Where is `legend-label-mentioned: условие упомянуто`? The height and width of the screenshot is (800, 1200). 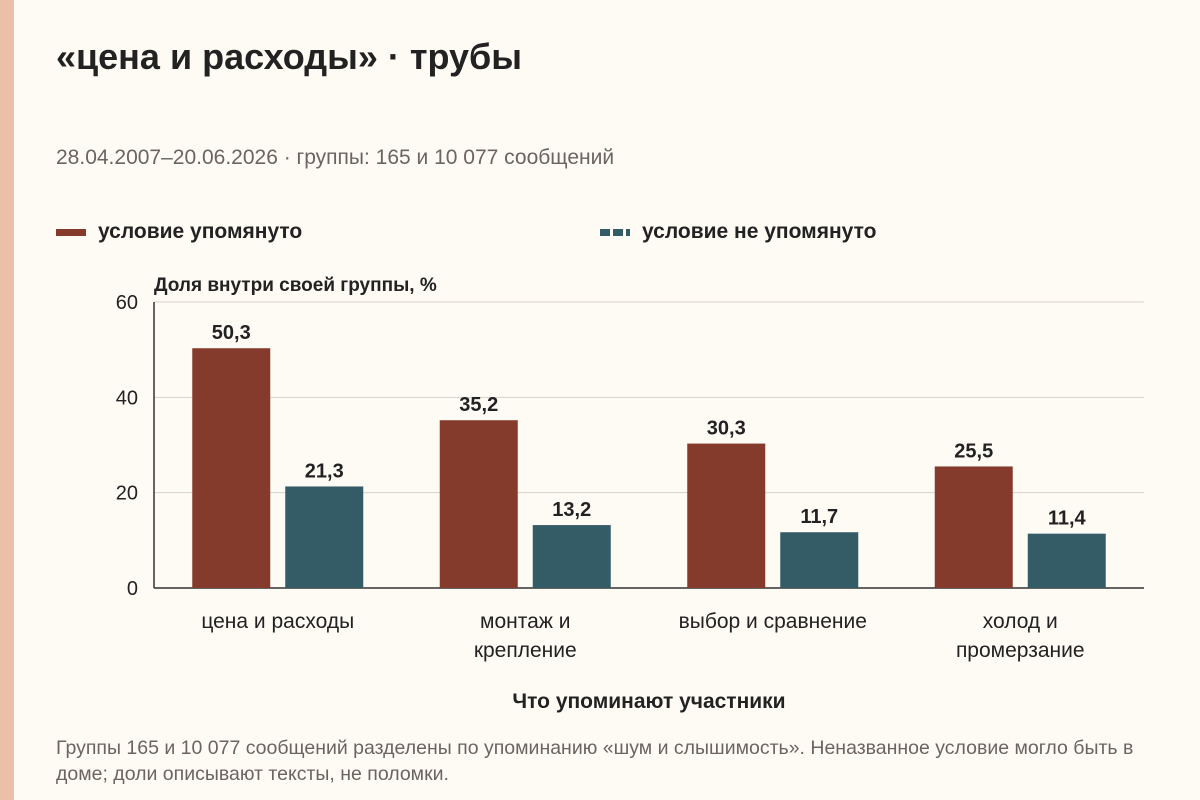 legend-label-mentioned: условие упомянуто is located at coordinates (200, 231).